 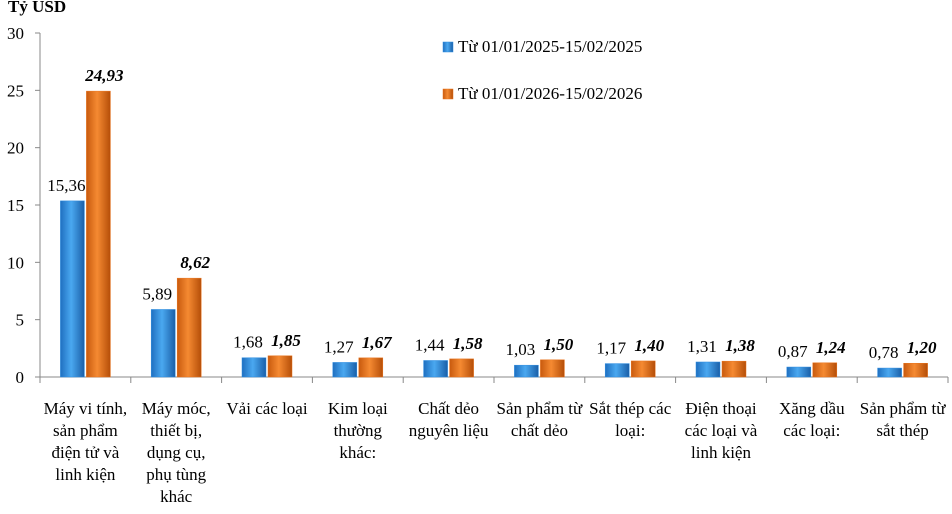 What do you see at coordinates (521, 349) in the screenshot?
I see `value-label: 1,03` at bounding box center [521, 349].